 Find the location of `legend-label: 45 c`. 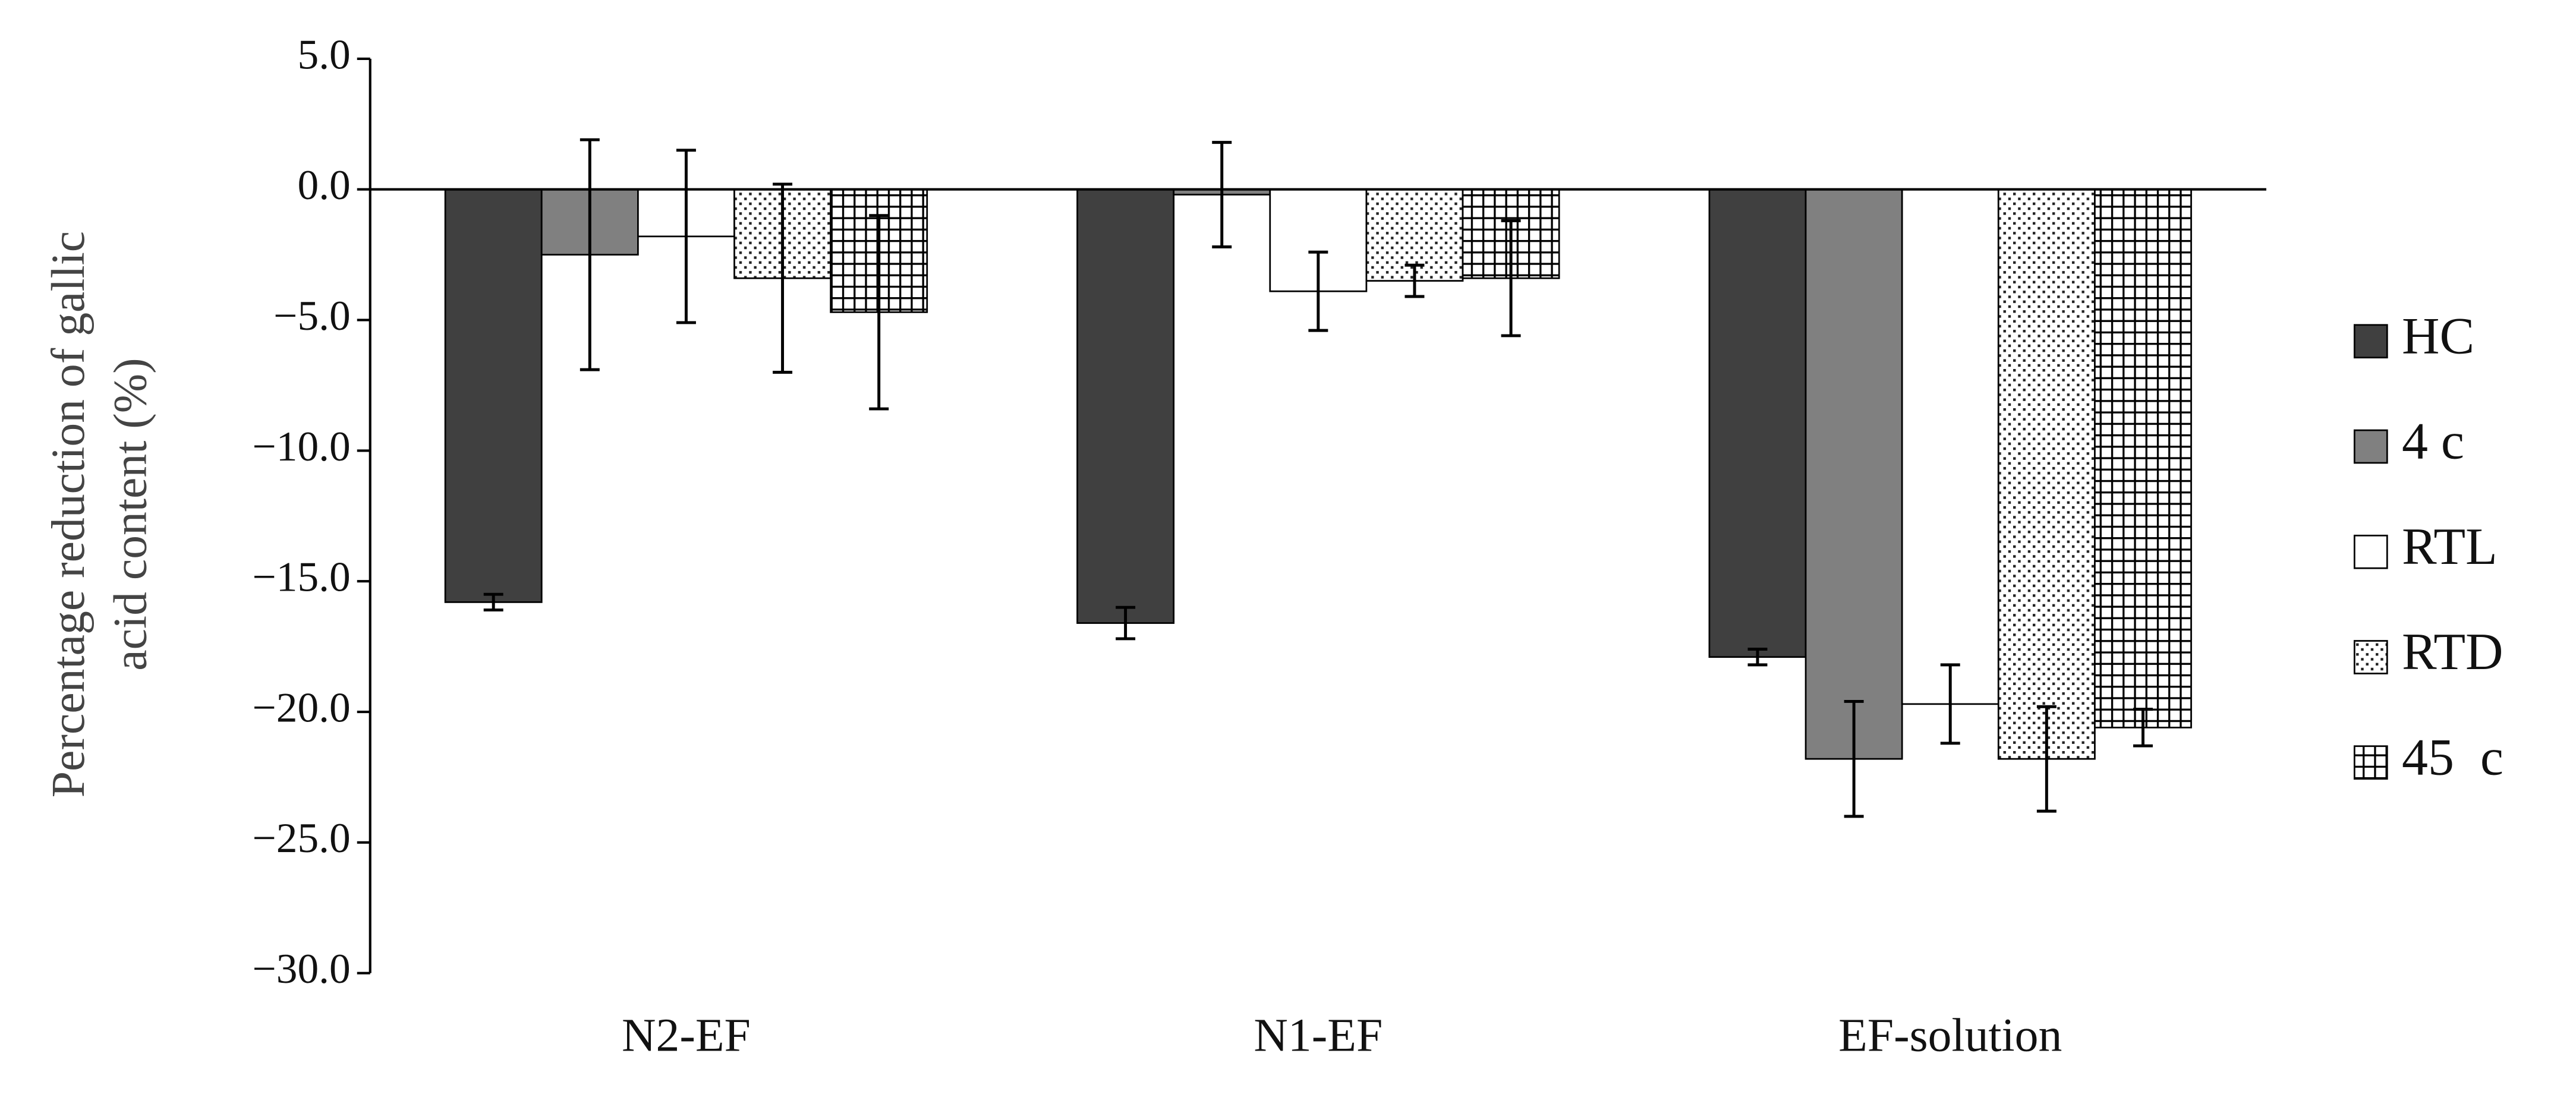

legend-label: 45 c is located at coordinates (2452, 757).